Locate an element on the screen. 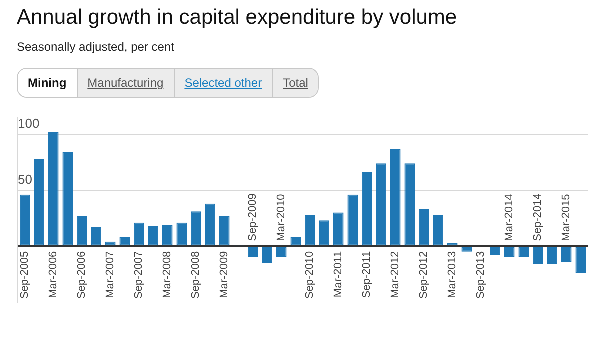 This screenshot has width=610, height=345. x-tick-label: Mar-2013 is located at coordinates (452, 274).